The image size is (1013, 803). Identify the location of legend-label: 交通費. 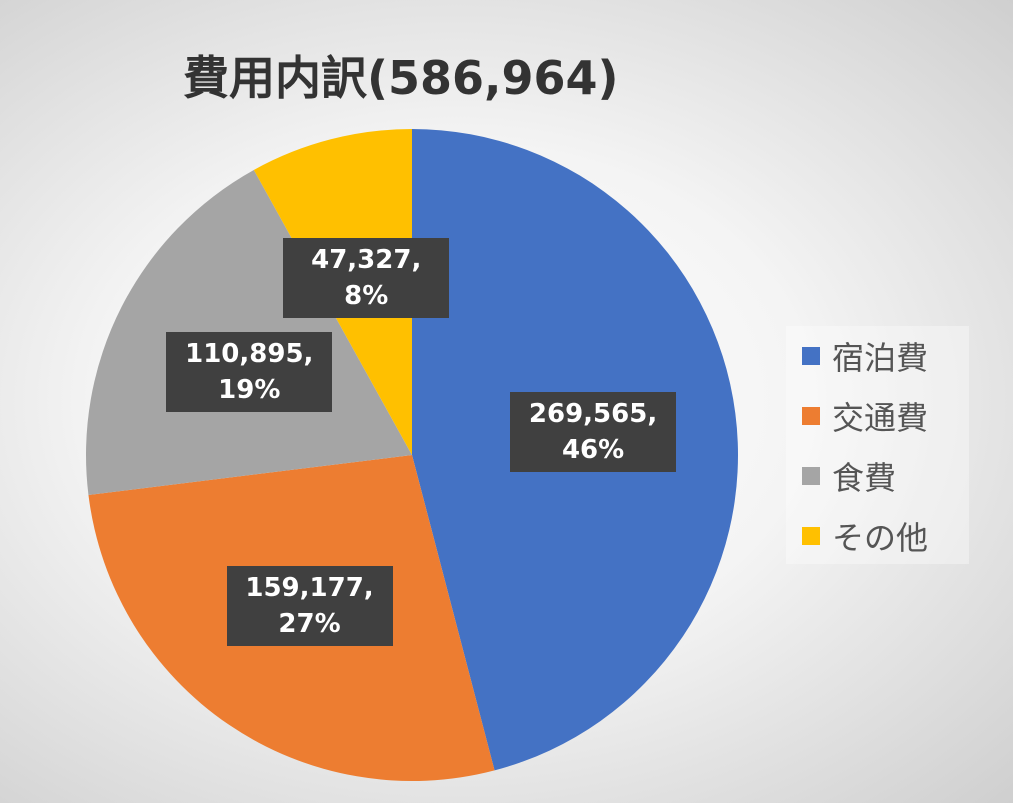
(880, 418).